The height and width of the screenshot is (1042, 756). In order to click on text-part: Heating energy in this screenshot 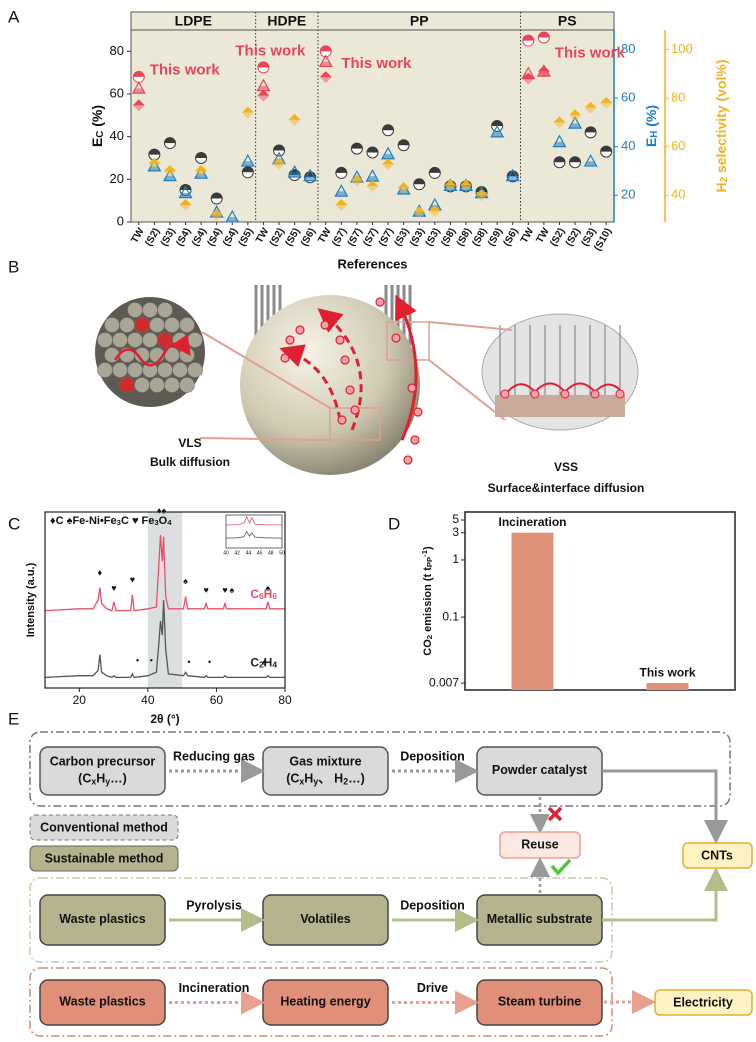, I will do `click(325, 1002)`.